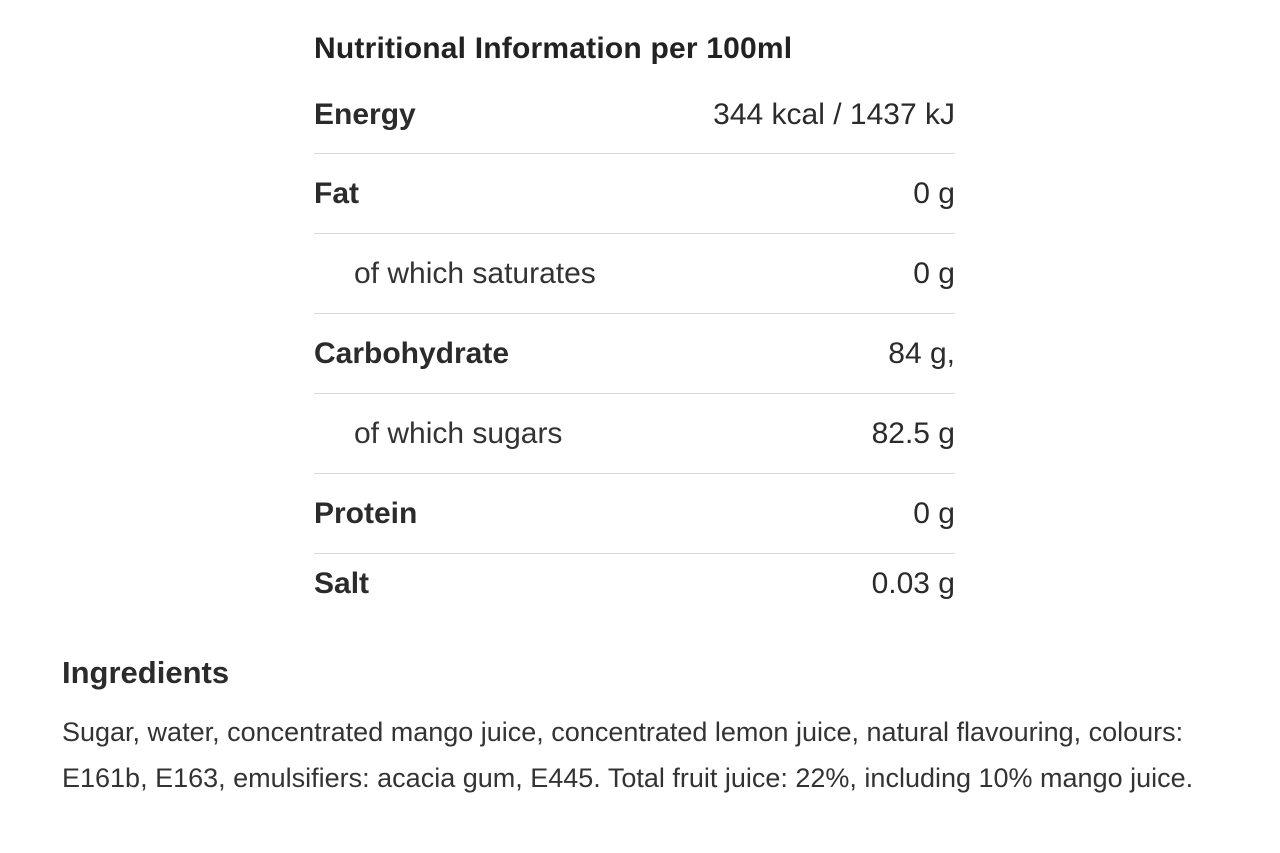  Describe the element at coordinates (634, 514) in the screenshot. I see `nutrition-row-protein: Protein 0 g` at that location.